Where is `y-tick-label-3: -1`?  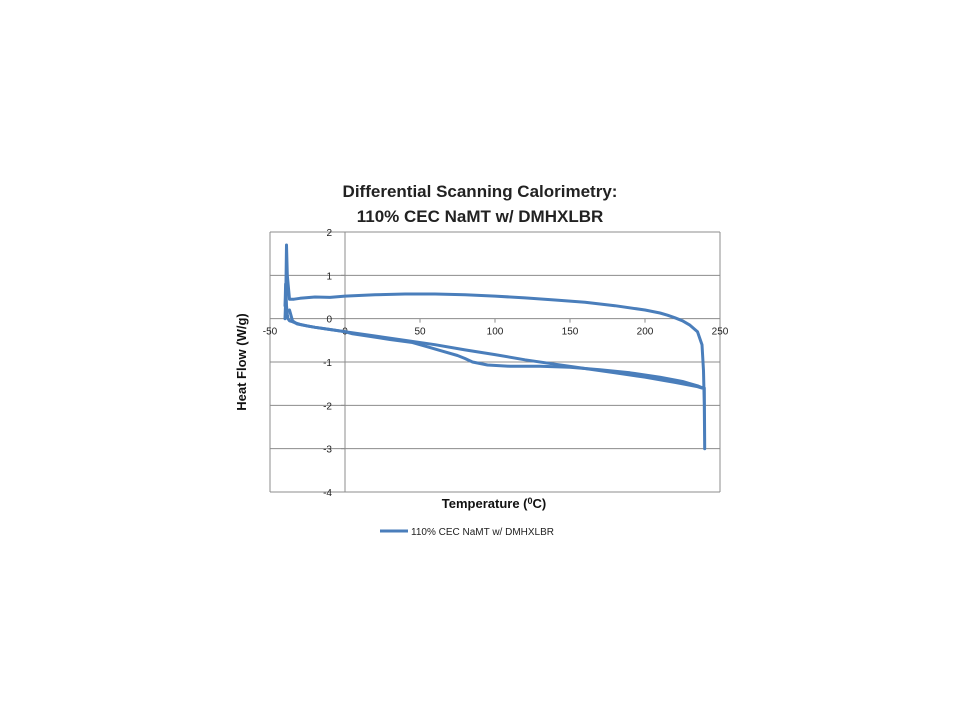
y-tick-label-3: -1 is located at coordinates (327, 363).